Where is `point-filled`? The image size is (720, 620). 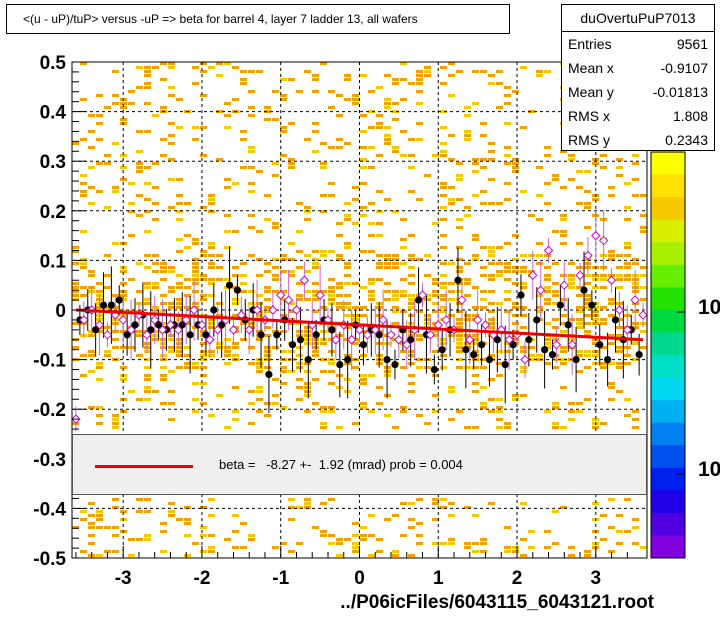
point-filled is located at coordinates (600, 345).